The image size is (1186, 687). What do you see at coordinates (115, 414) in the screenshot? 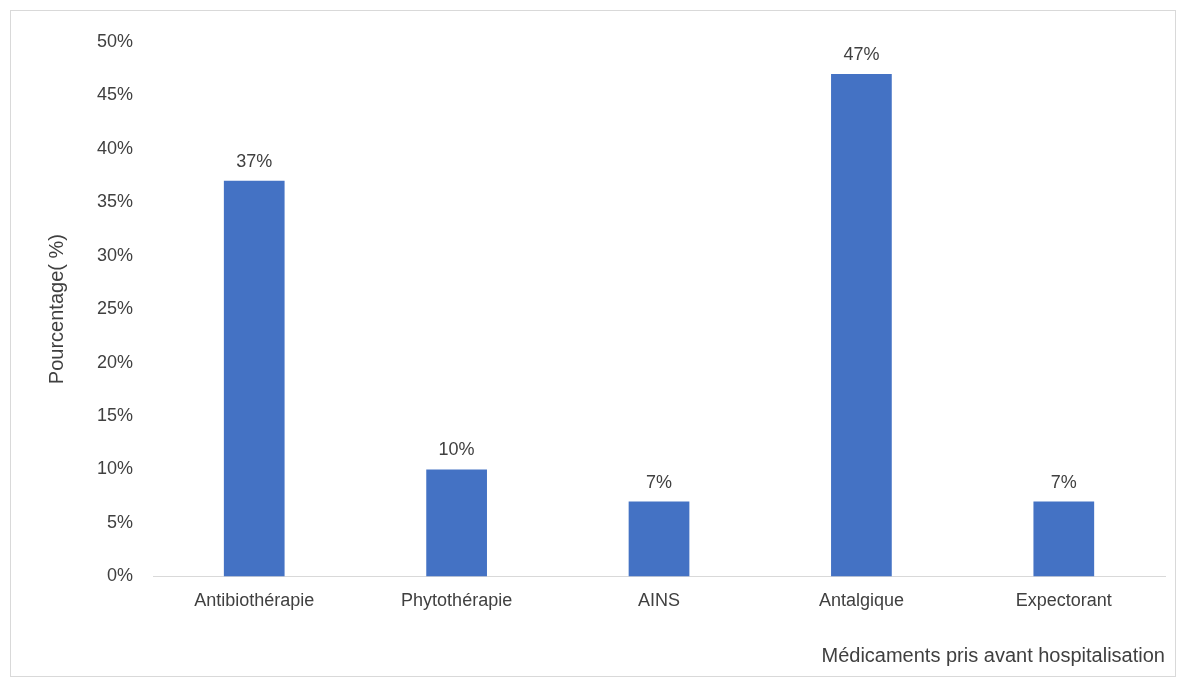
I see `y-tick-label: 15%` at bounding box center [115, 414].